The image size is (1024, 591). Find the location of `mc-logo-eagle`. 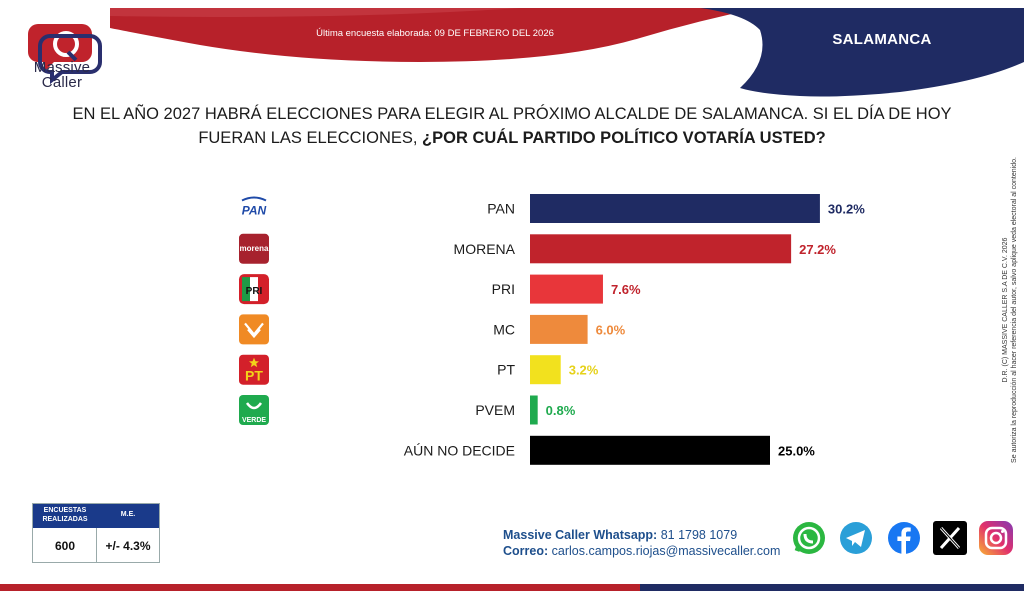

mc-logo-eagle is located at coordinates (254, 330).